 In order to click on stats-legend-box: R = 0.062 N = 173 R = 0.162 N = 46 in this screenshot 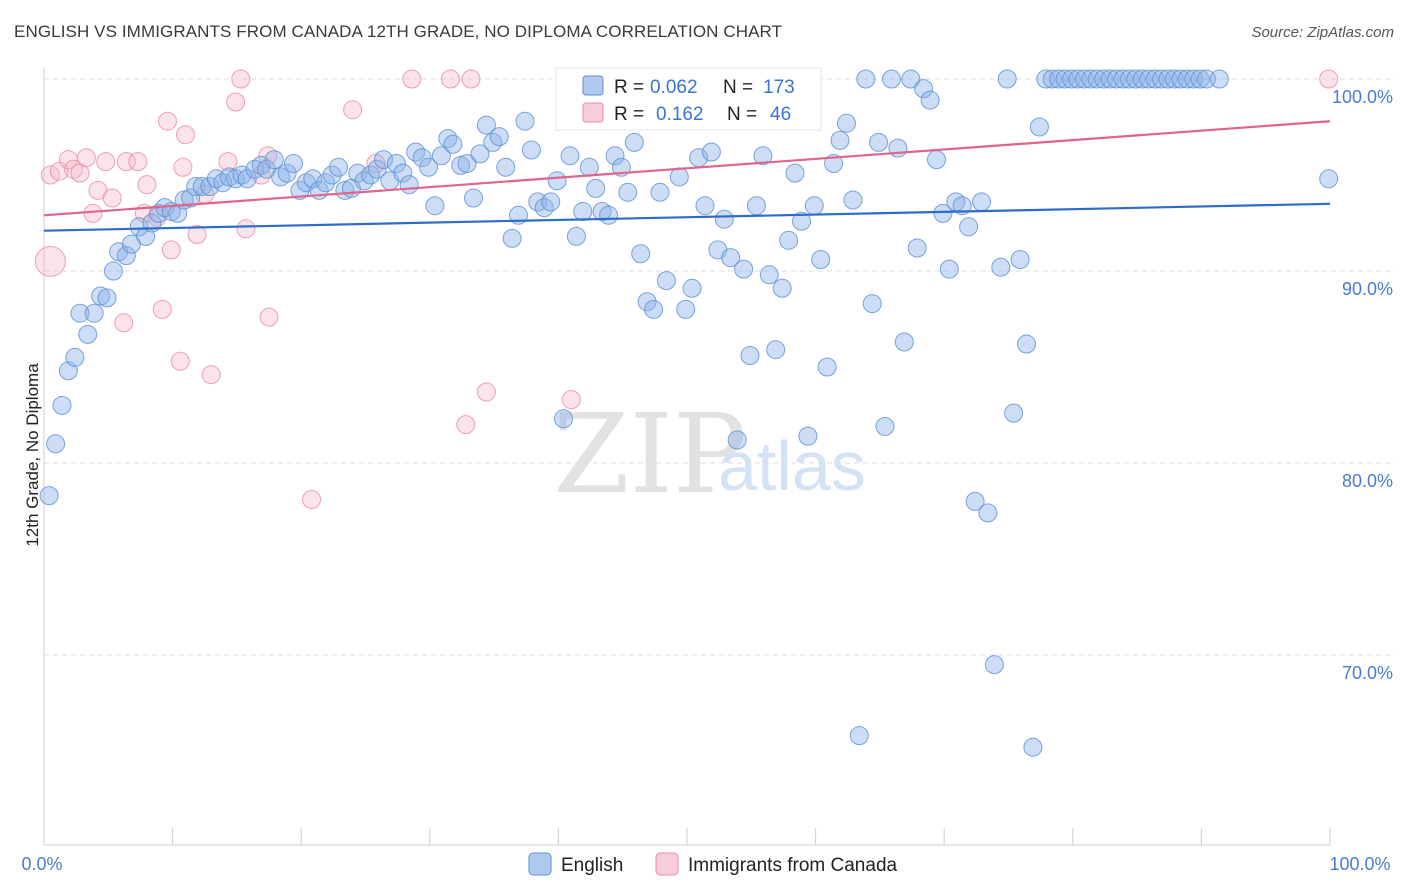, I will do `click(688, 99)`.